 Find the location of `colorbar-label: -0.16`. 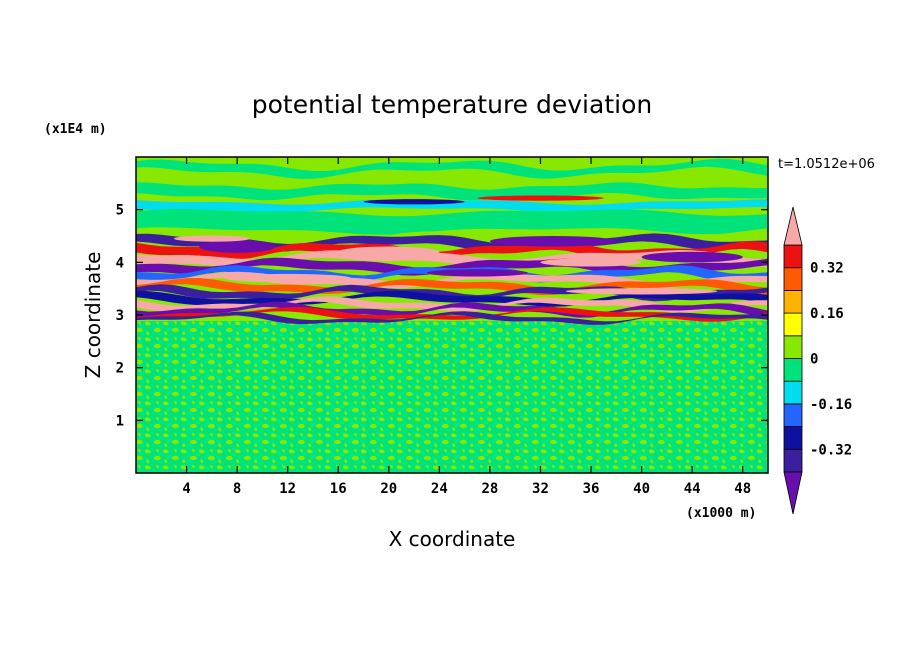

colorbar-label: -0.16 is located at coordinates (831, 405).